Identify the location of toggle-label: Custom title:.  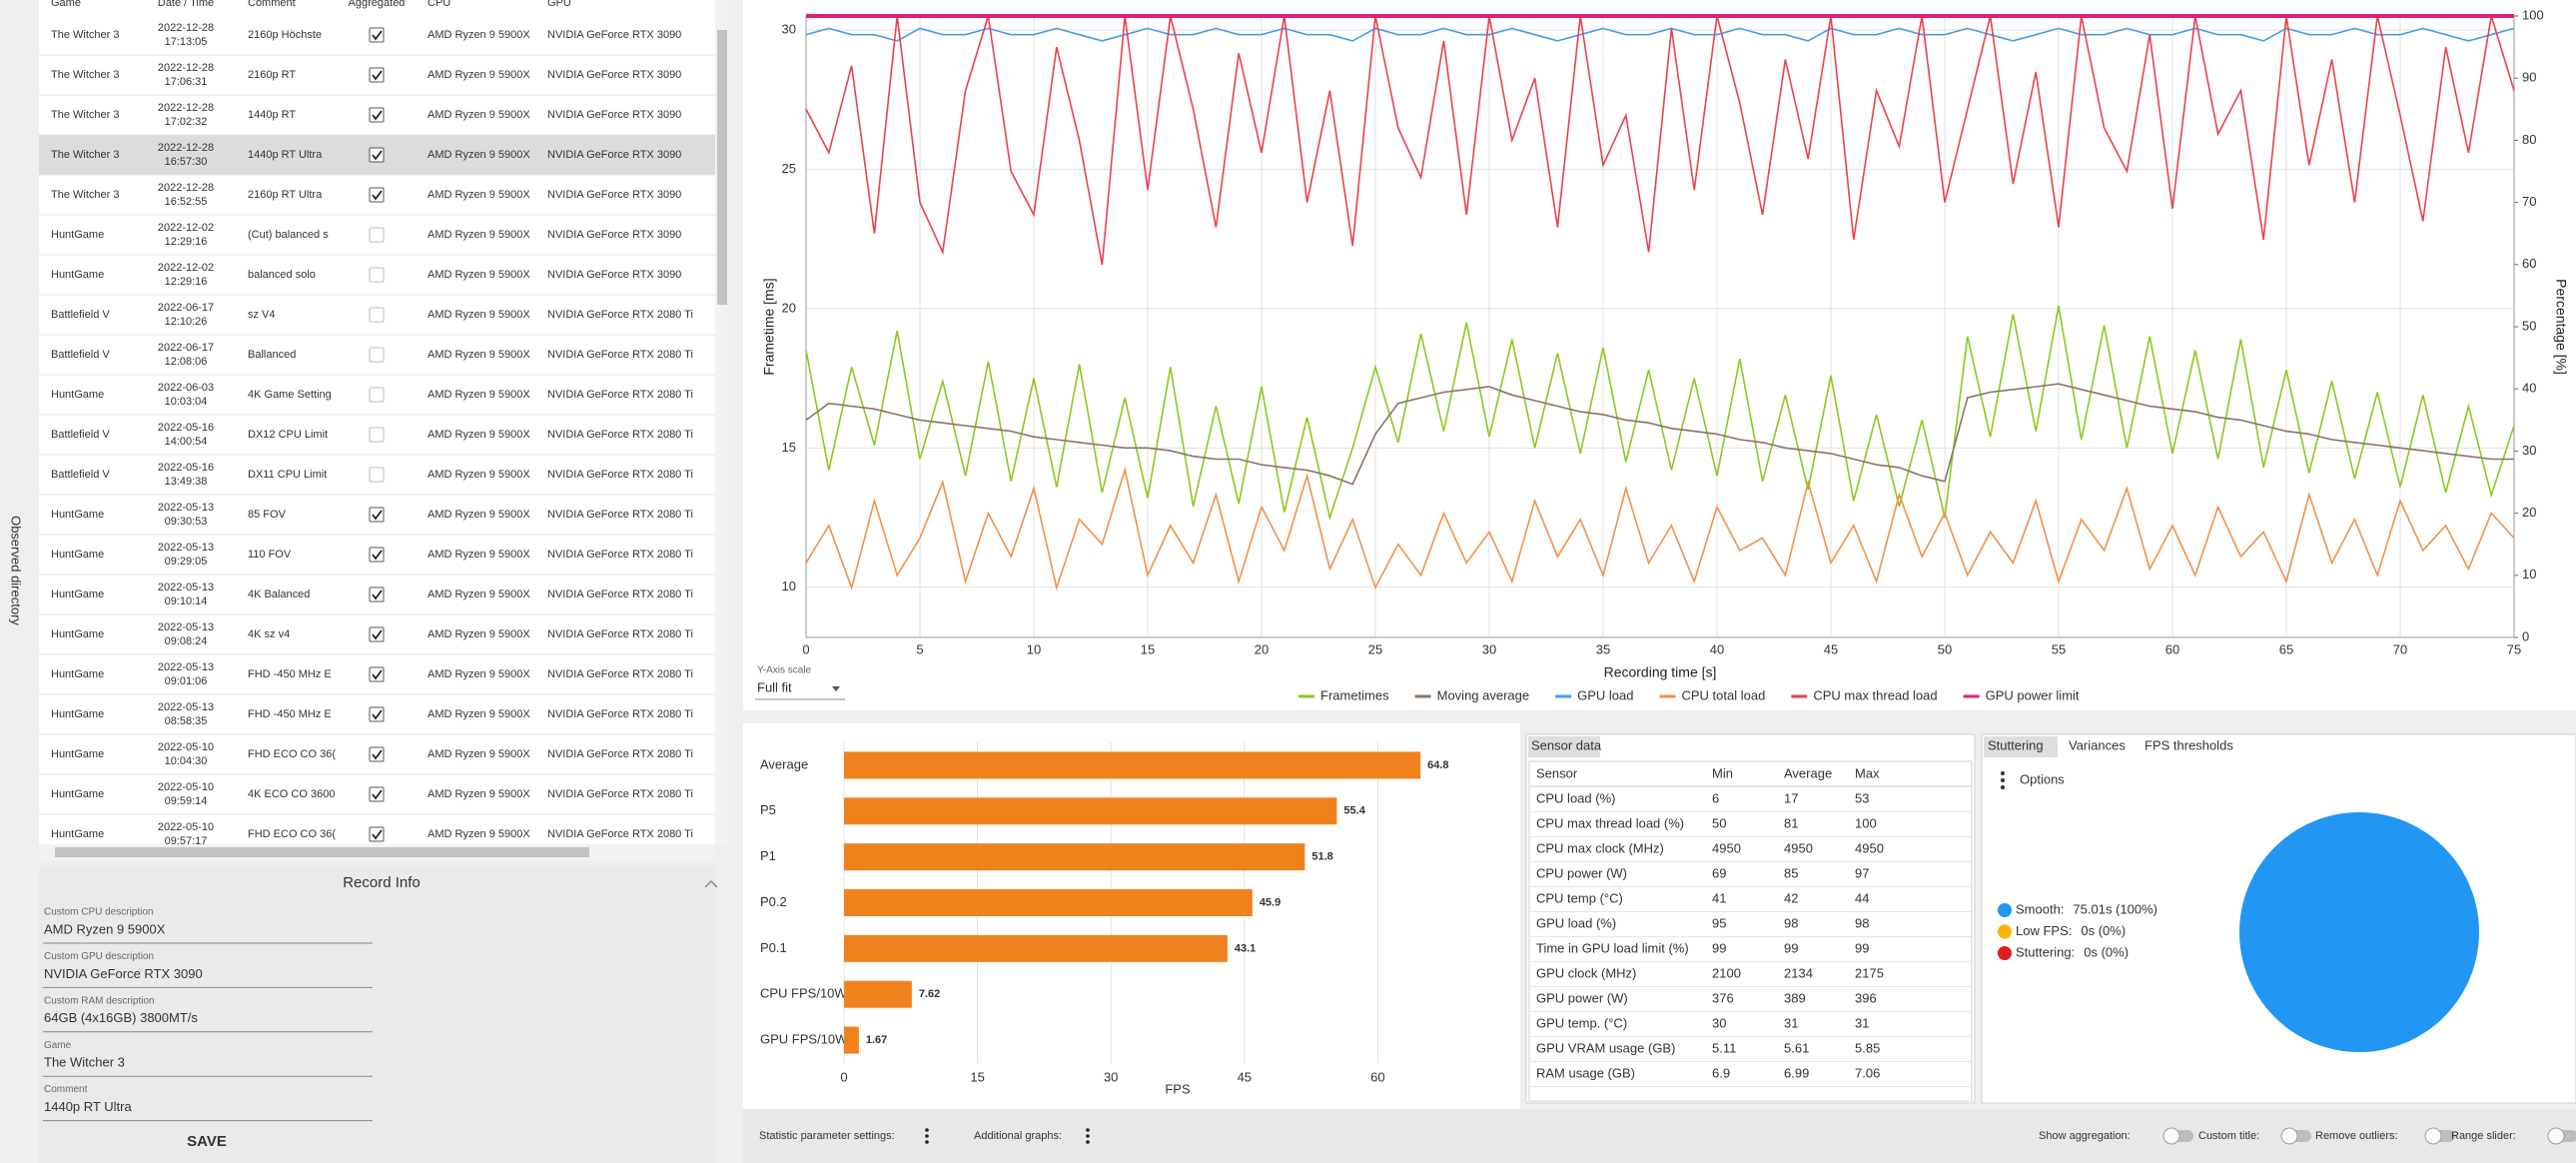
(2229, 1136).